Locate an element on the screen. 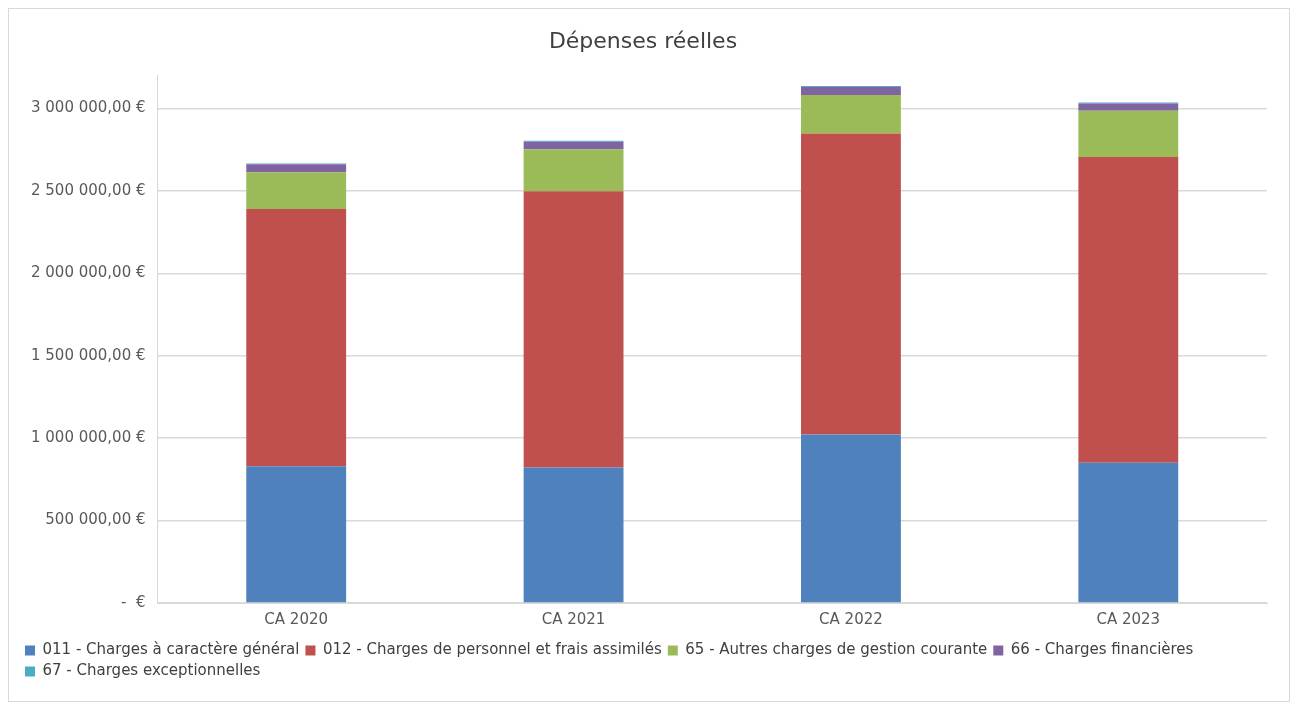 The height and width of the screenshot is (716, 1309). legend-label: 012 - Charges de personnel et frais assimilés is located at coordinates (492, 649).